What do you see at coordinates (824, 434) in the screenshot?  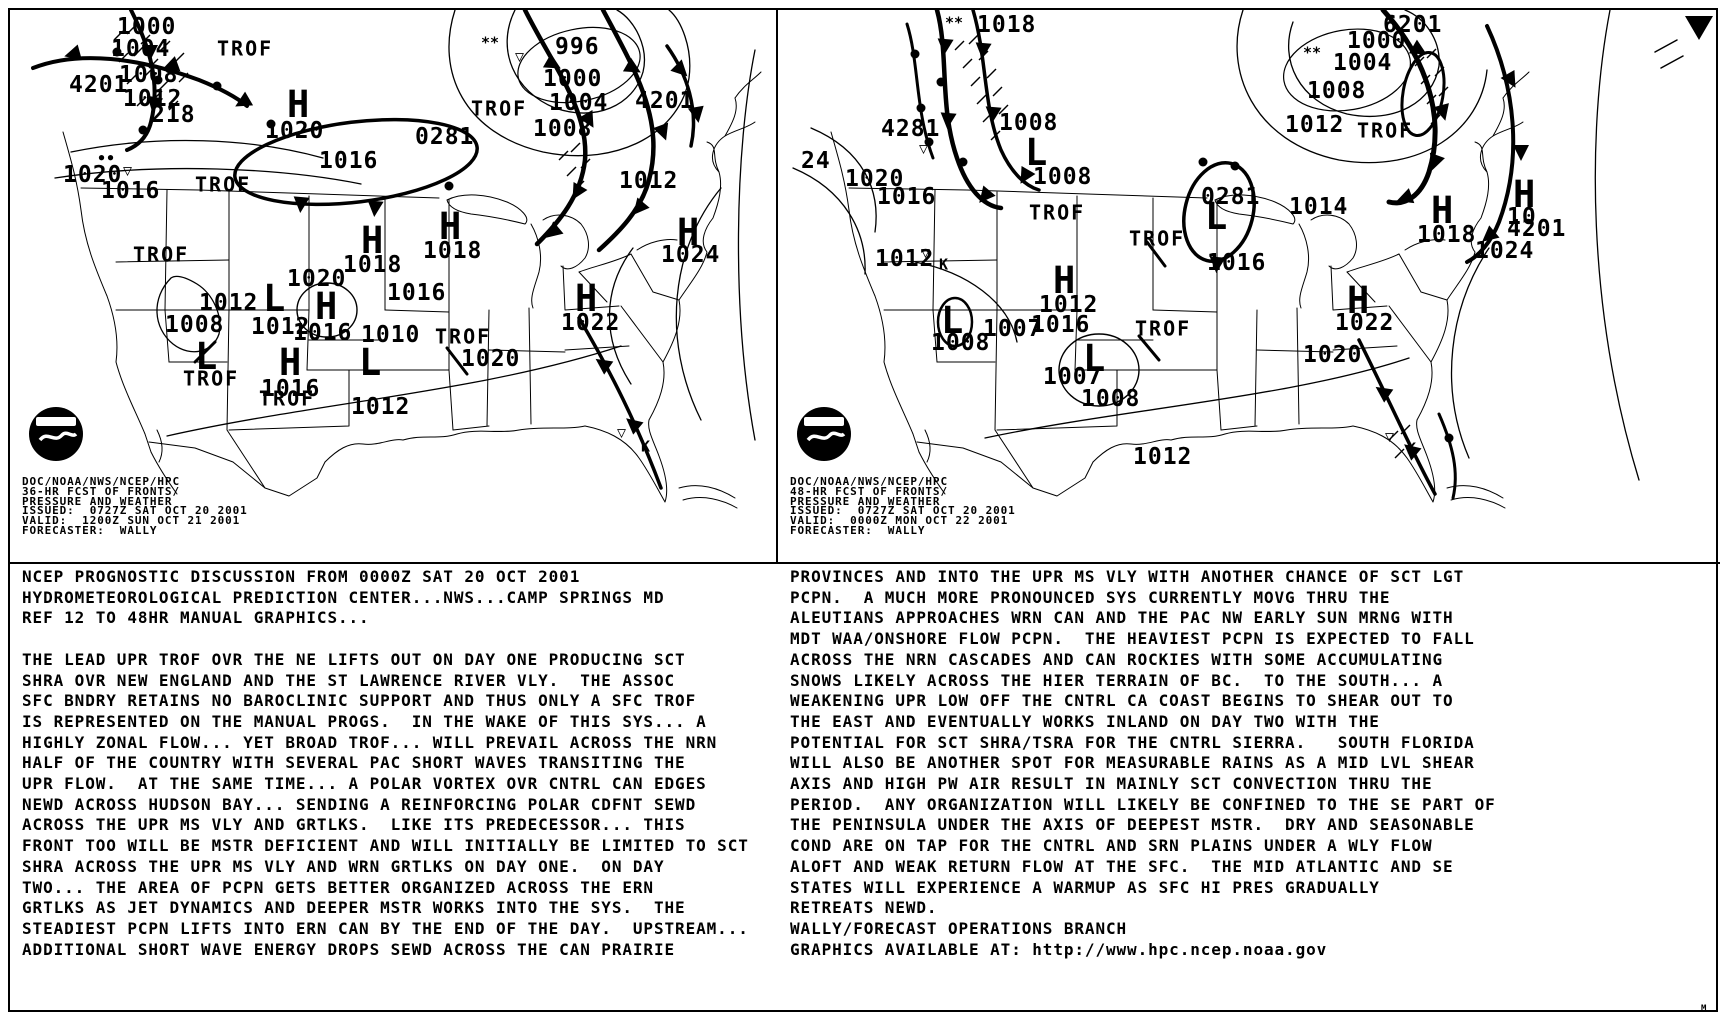 I see `noaa-logo` at bounding box center [824, 434].